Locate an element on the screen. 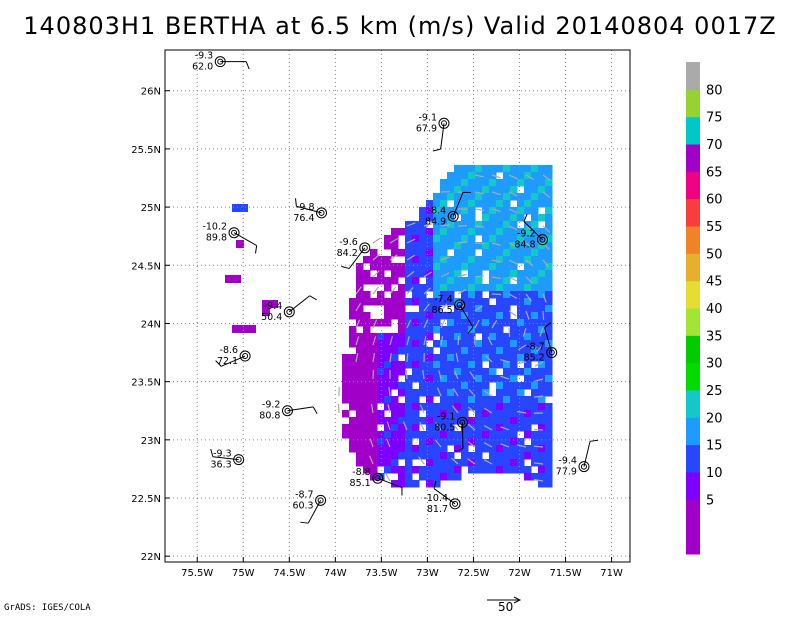 The image size is (800, 618). station-value: 89.8 is located at coordinates (216, 238).